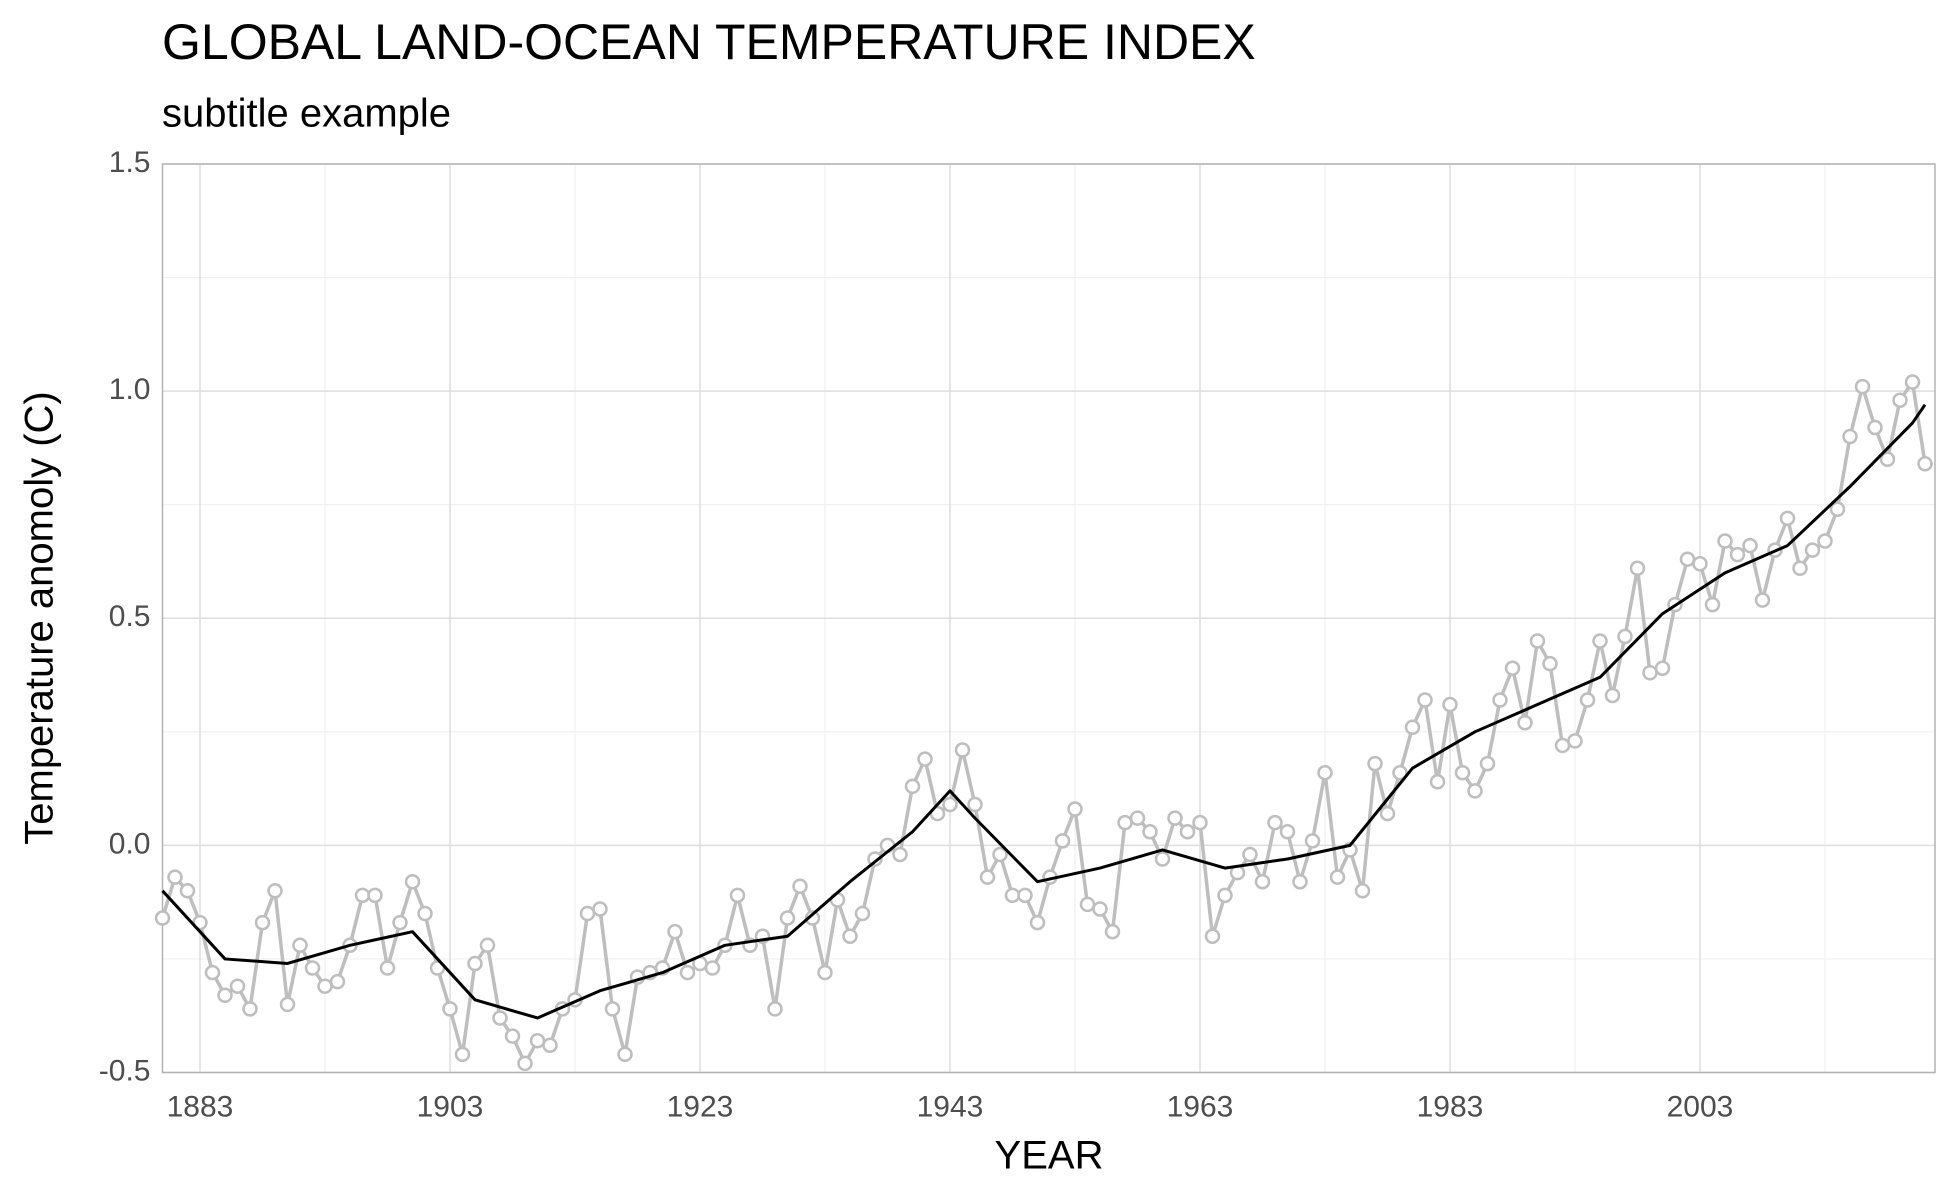 Image resolution: width=1950 pixels, height=1200 pixels. I want to click on y-tick-label: 0.5, so click(130, 616).